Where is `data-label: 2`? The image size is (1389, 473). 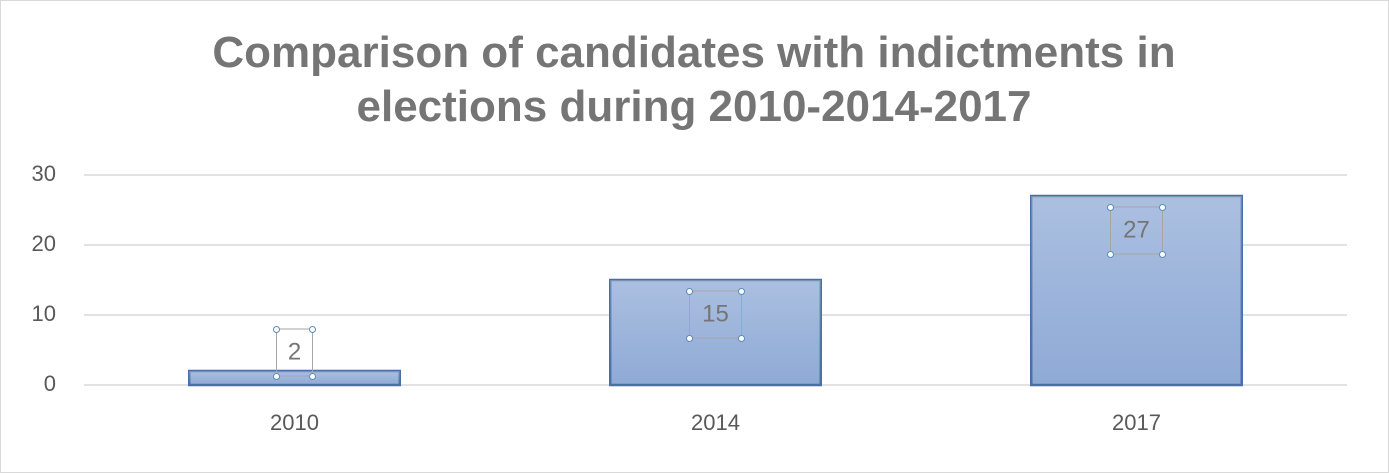 data-label: 2 is located at coordinates (294, 351).